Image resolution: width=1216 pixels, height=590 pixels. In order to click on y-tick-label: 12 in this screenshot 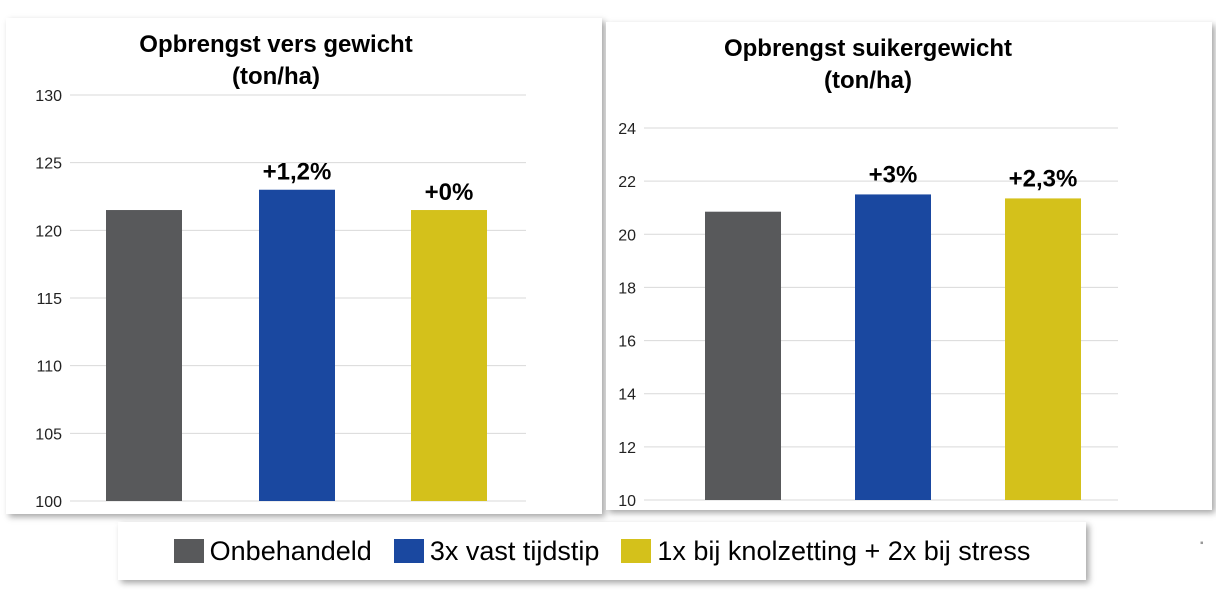, I will do `click(627, 448)`.